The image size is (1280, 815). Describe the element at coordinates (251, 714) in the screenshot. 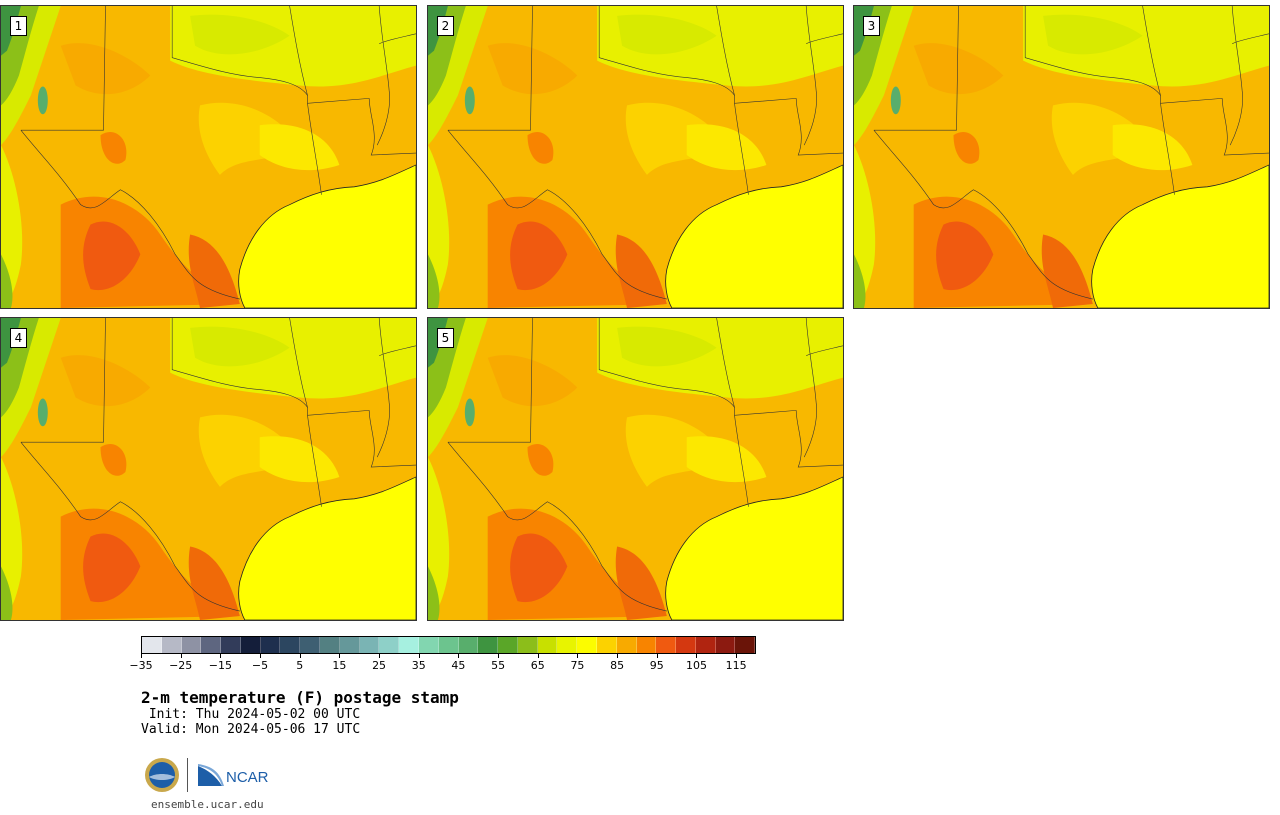

I see `init-time: Init: Thu 2024-05-02 00 UTC` at that location.